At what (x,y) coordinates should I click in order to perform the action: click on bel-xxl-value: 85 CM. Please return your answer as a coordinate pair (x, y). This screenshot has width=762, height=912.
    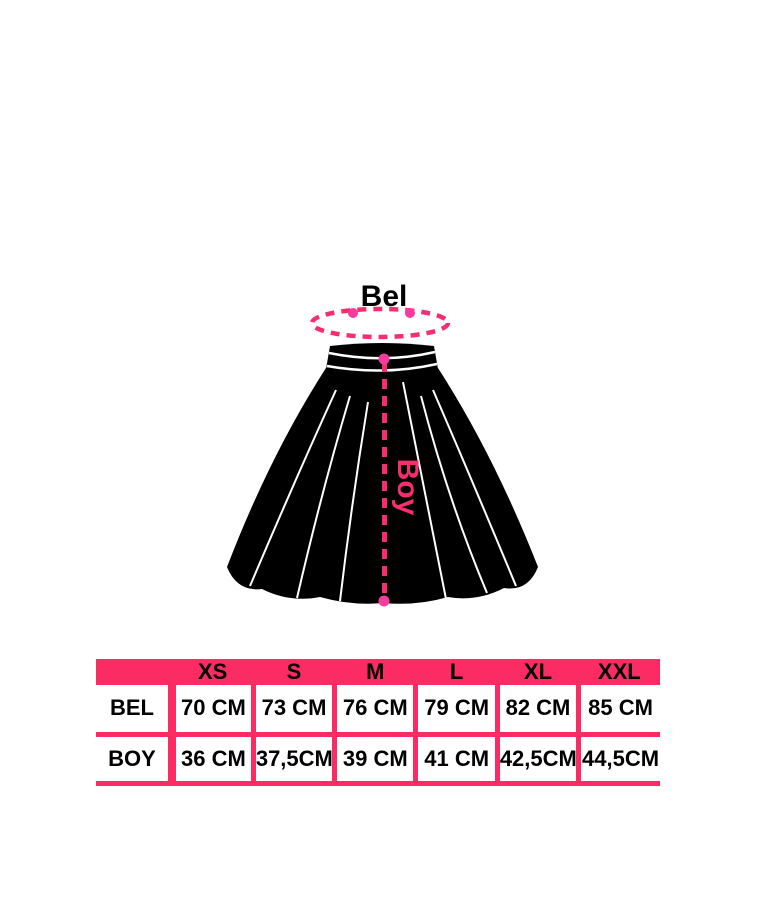
    Looking at the image, I should click on (618, 711).